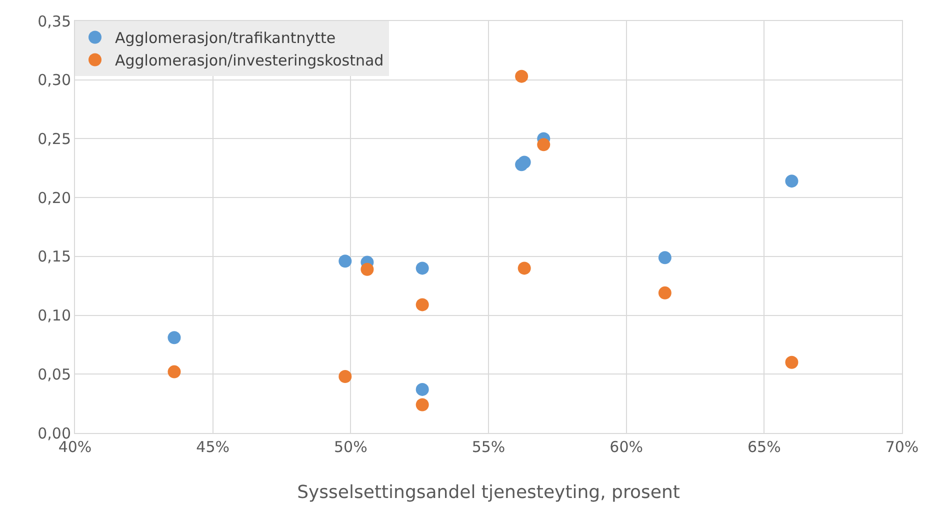  I want to click on x-tick-label: 50%, so click(351, 447).